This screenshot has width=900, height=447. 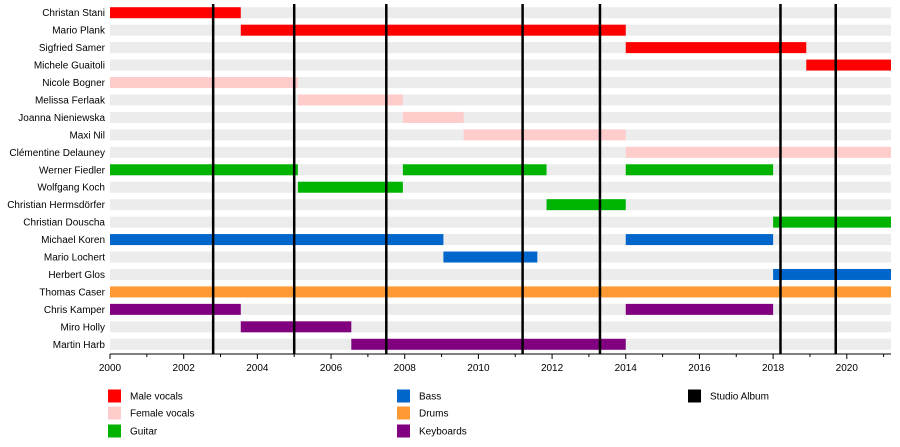 What do you see at coordinates (626, 368) in the screenshot?
I see `x-tick-label: 2014` at bounding box center [626, 368].